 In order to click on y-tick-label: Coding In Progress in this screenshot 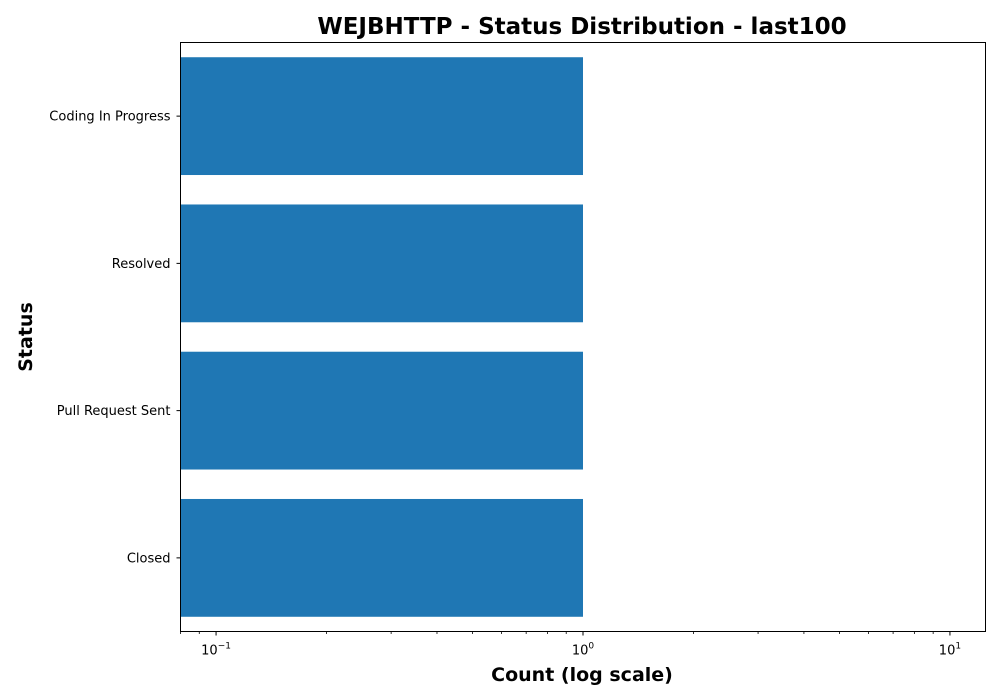, I will do `click(109, 117)`.